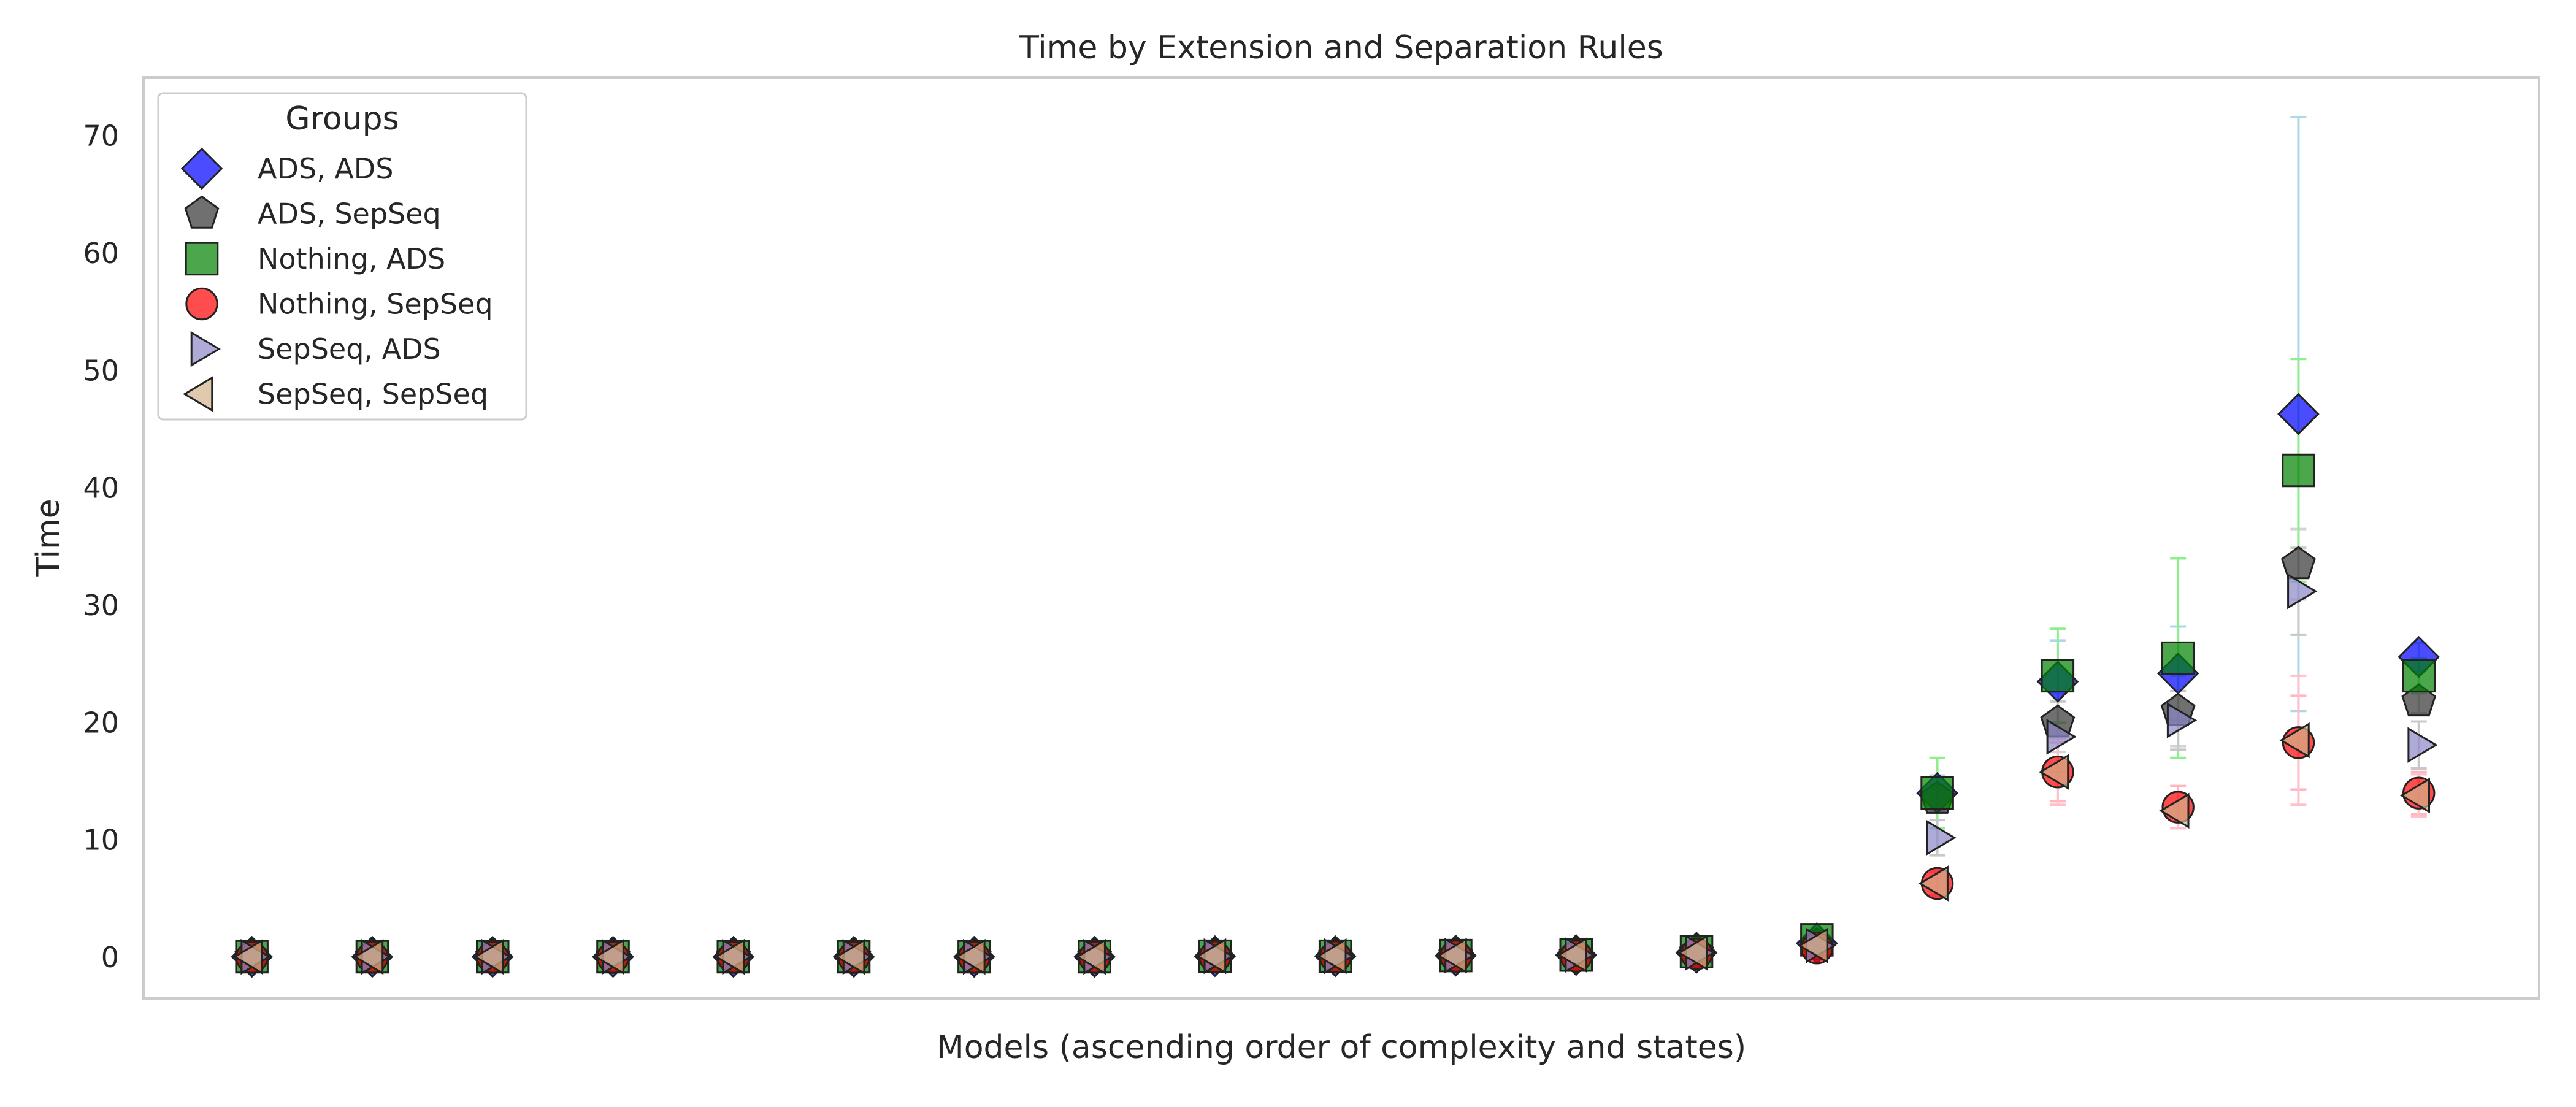 This screenshot has height=1107, width=2576. Describe the element at coordinates (110, 957) in the screenshot. I see `y-tick-label: 0` at that location.